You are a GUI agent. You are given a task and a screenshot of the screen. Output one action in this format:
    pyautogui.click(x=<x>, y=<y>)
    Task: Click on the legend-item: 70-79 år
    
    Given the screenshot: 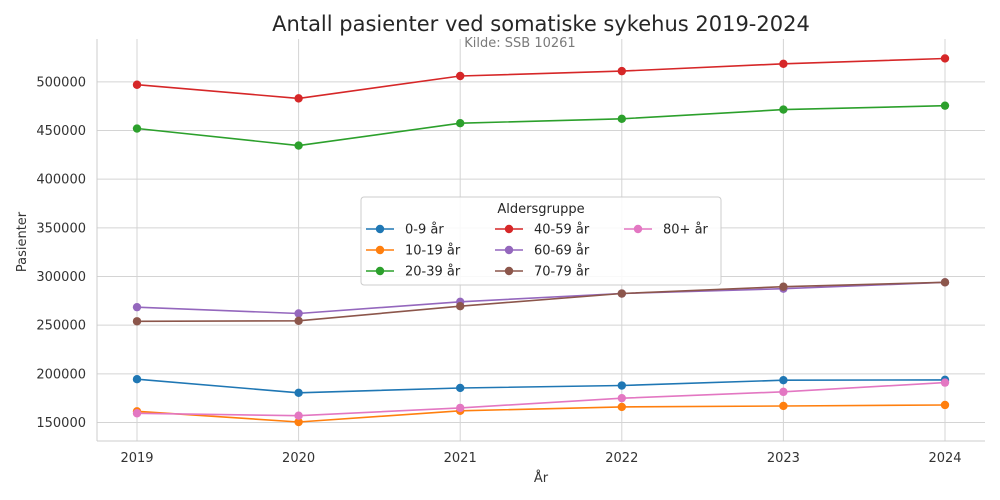 What is the action you would take?
    pyautogui.click(x=542, y=272)
    